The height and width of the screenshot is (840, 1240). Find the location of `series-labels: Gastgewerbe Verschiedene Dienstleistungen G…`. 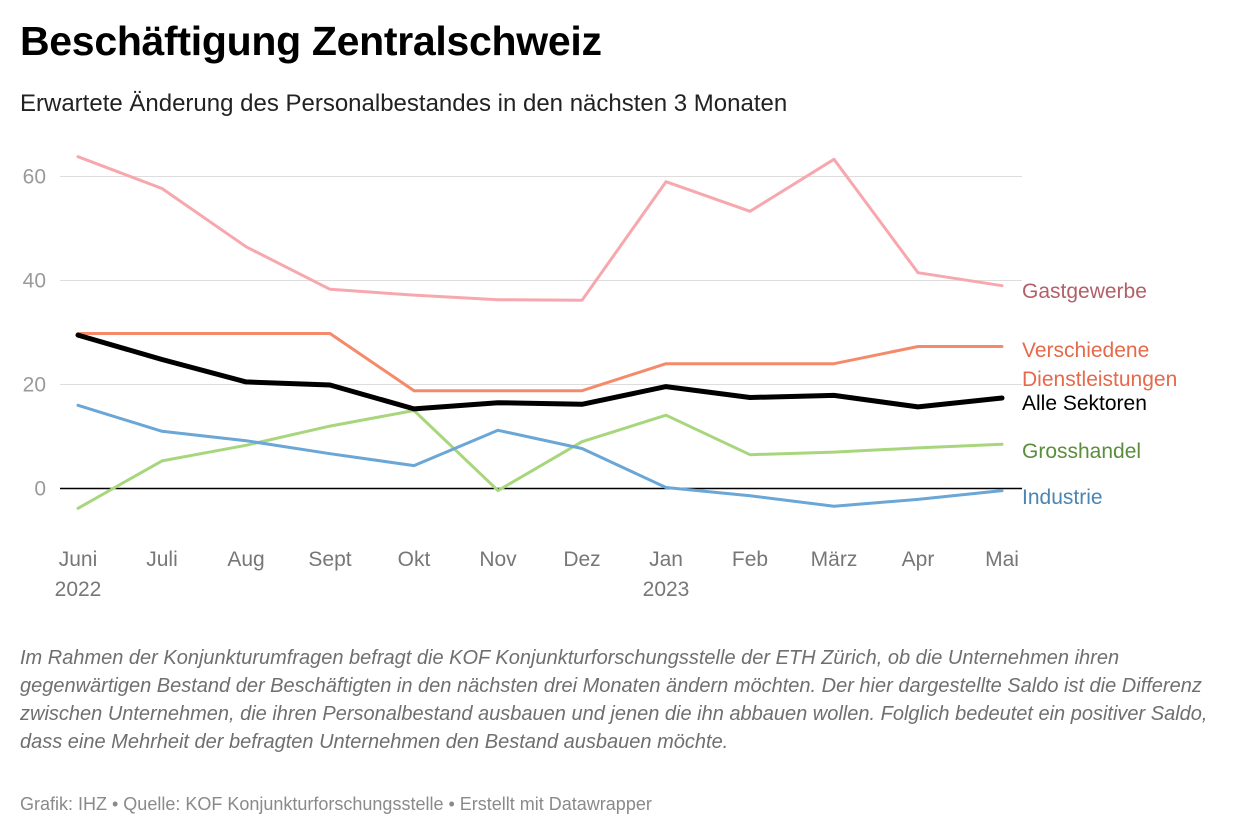

series-labels: Gastgewerbe Verschiedene Dienstleistungen G… is located at coordinates (1099, 394).